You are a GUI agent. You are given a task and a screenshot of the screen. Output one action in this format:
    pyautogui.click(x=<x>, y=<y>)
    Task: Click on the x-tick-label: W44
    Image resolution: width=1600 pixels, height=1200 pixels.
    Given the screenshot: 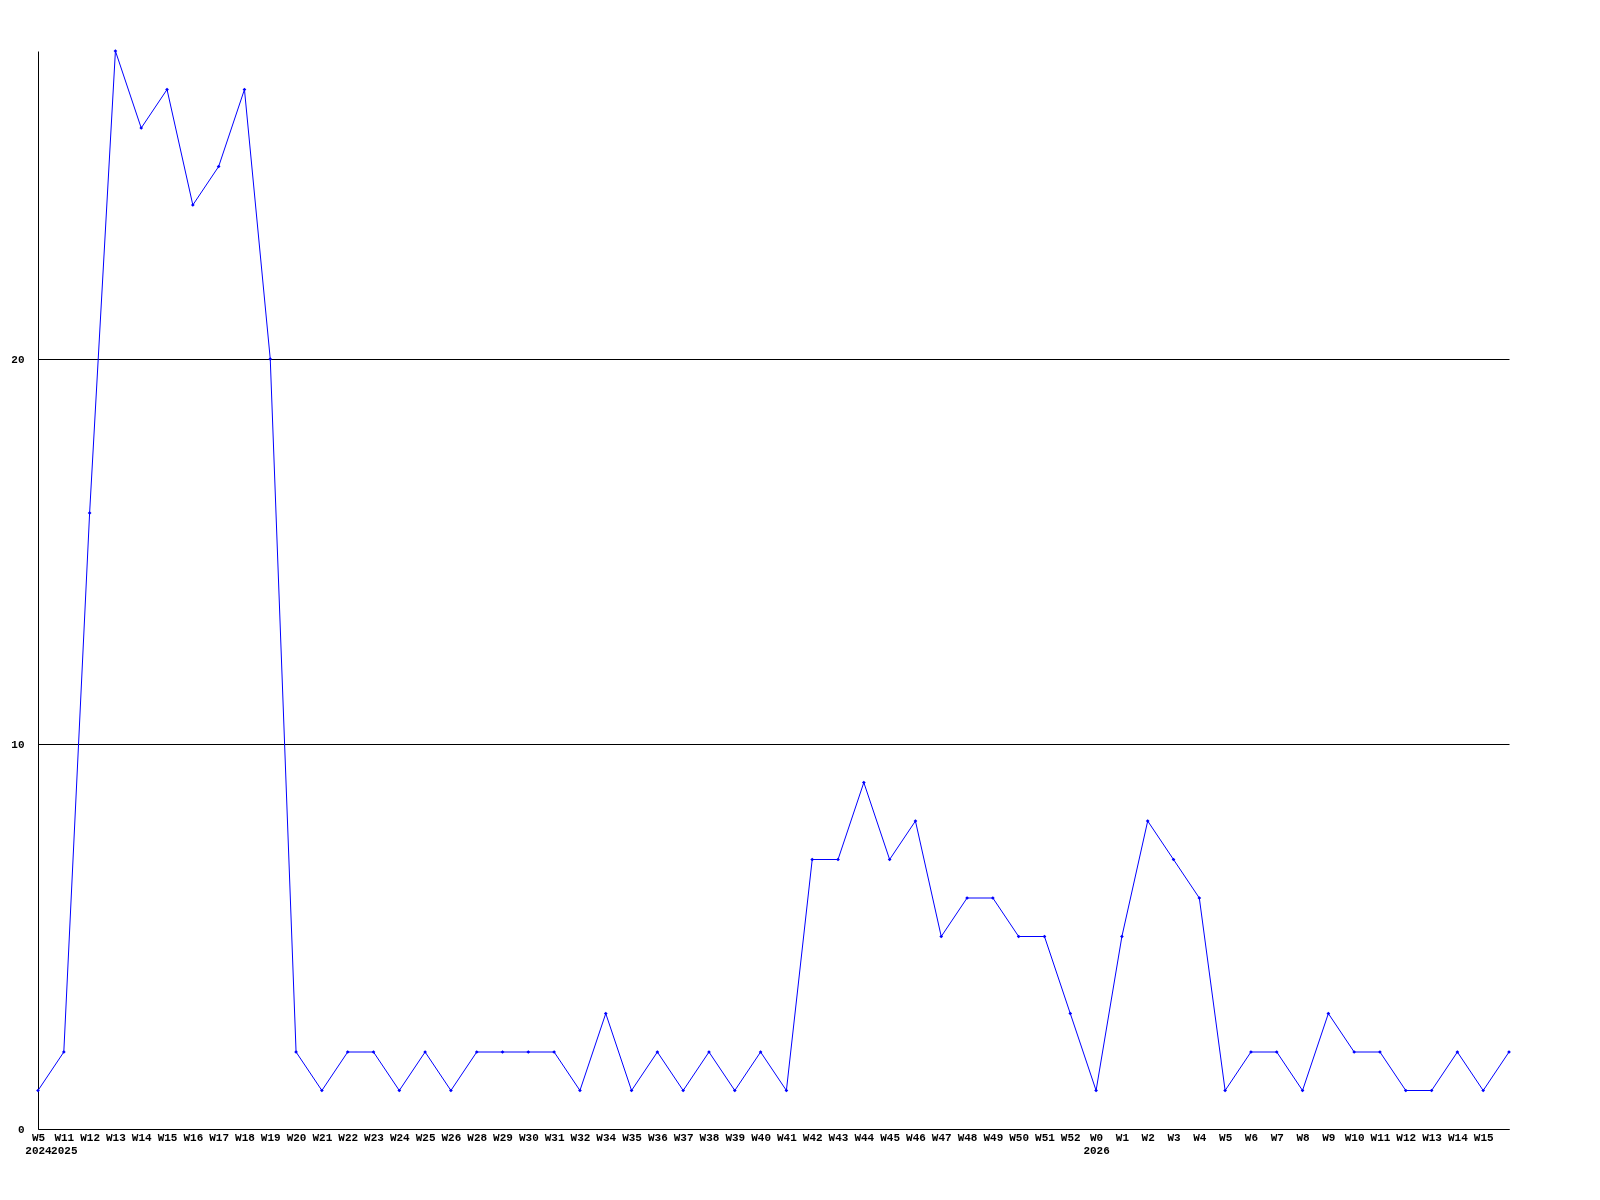 What is the action you would take?
    pyautogui.click(x=864, y=1137)
    